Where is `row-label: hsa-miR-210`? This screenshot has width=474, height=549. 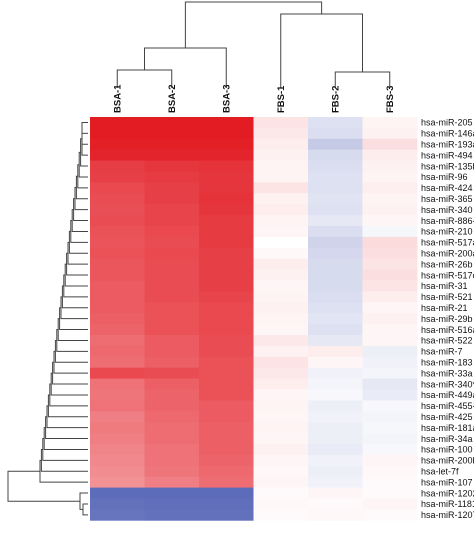
row-label: hsa-miR-210 is located at coordinates (447, 232).